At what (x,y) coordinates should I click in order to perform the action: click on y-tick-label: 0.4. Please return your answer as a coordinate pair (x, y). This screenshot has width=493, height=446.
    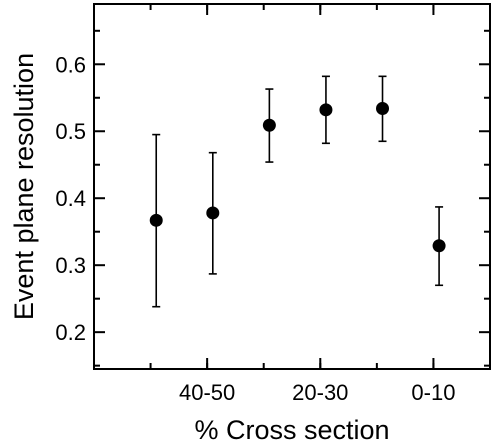
    Looking at the image, I should click on (70, 198).